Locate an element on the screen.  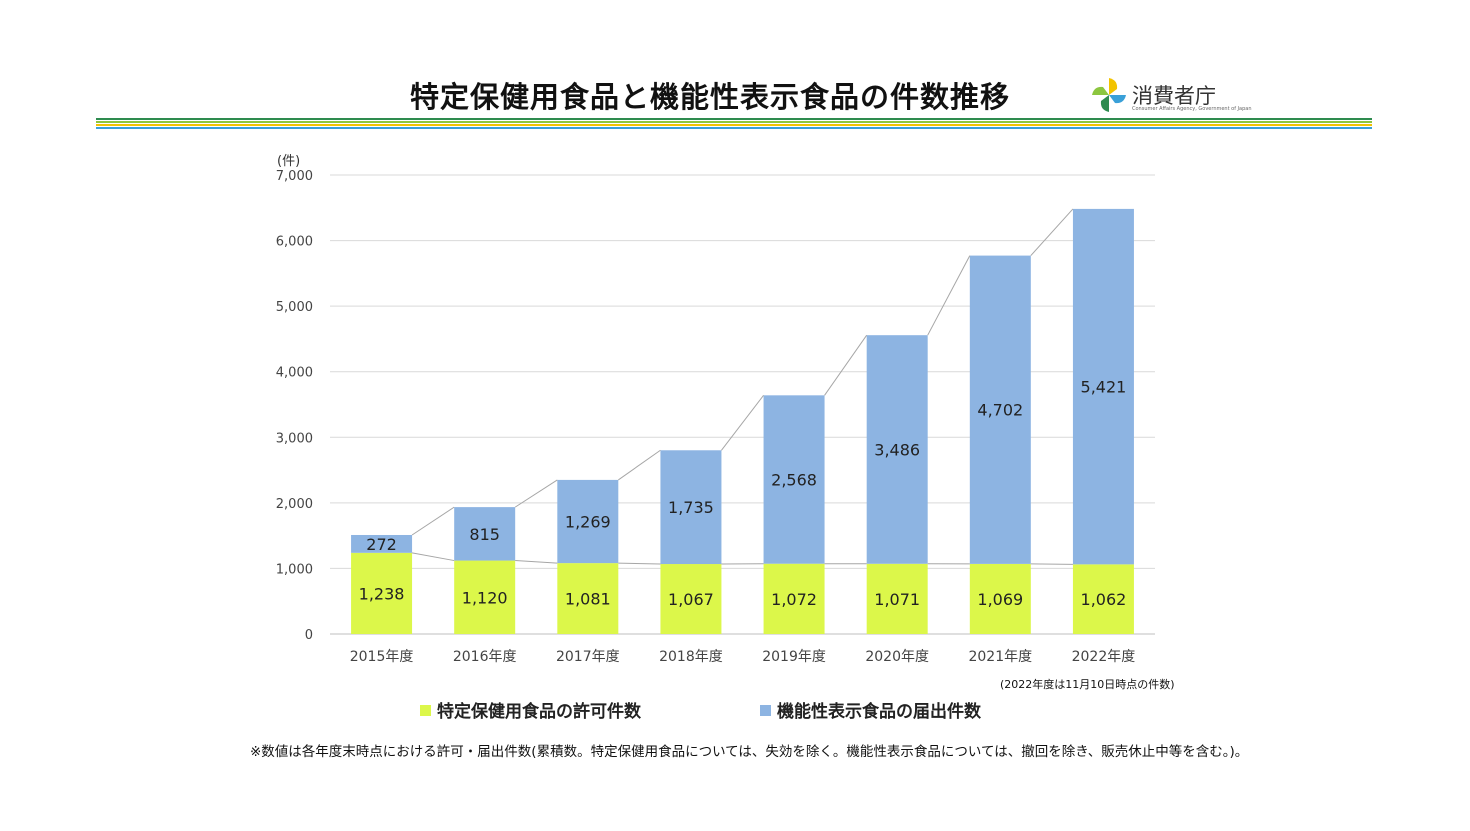
y-tick-label: 3,000 is located at coordinates (294, 438).